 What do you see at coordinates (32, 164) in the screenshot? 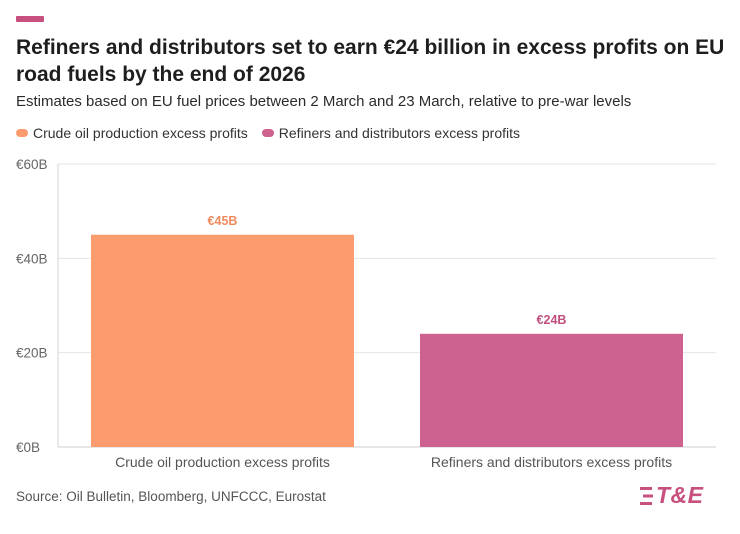
I see `y-tick-label: €60B` at bounding box center [32, 164].